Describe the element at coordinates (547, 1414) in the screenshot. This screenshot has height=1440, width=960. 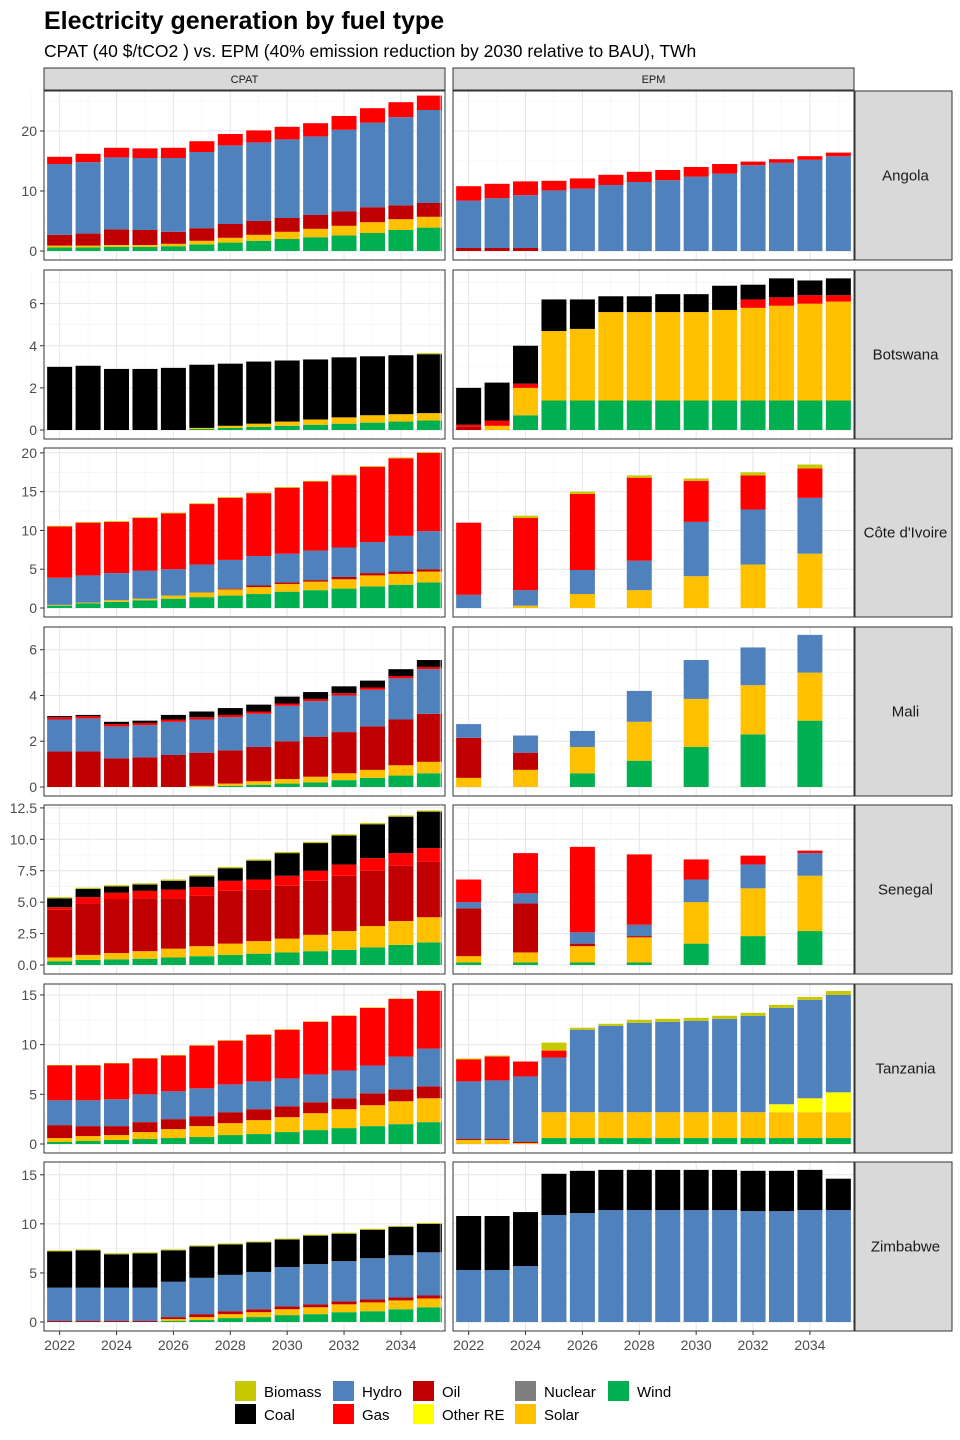
I see `legend-item-solar: Solar` at that location.